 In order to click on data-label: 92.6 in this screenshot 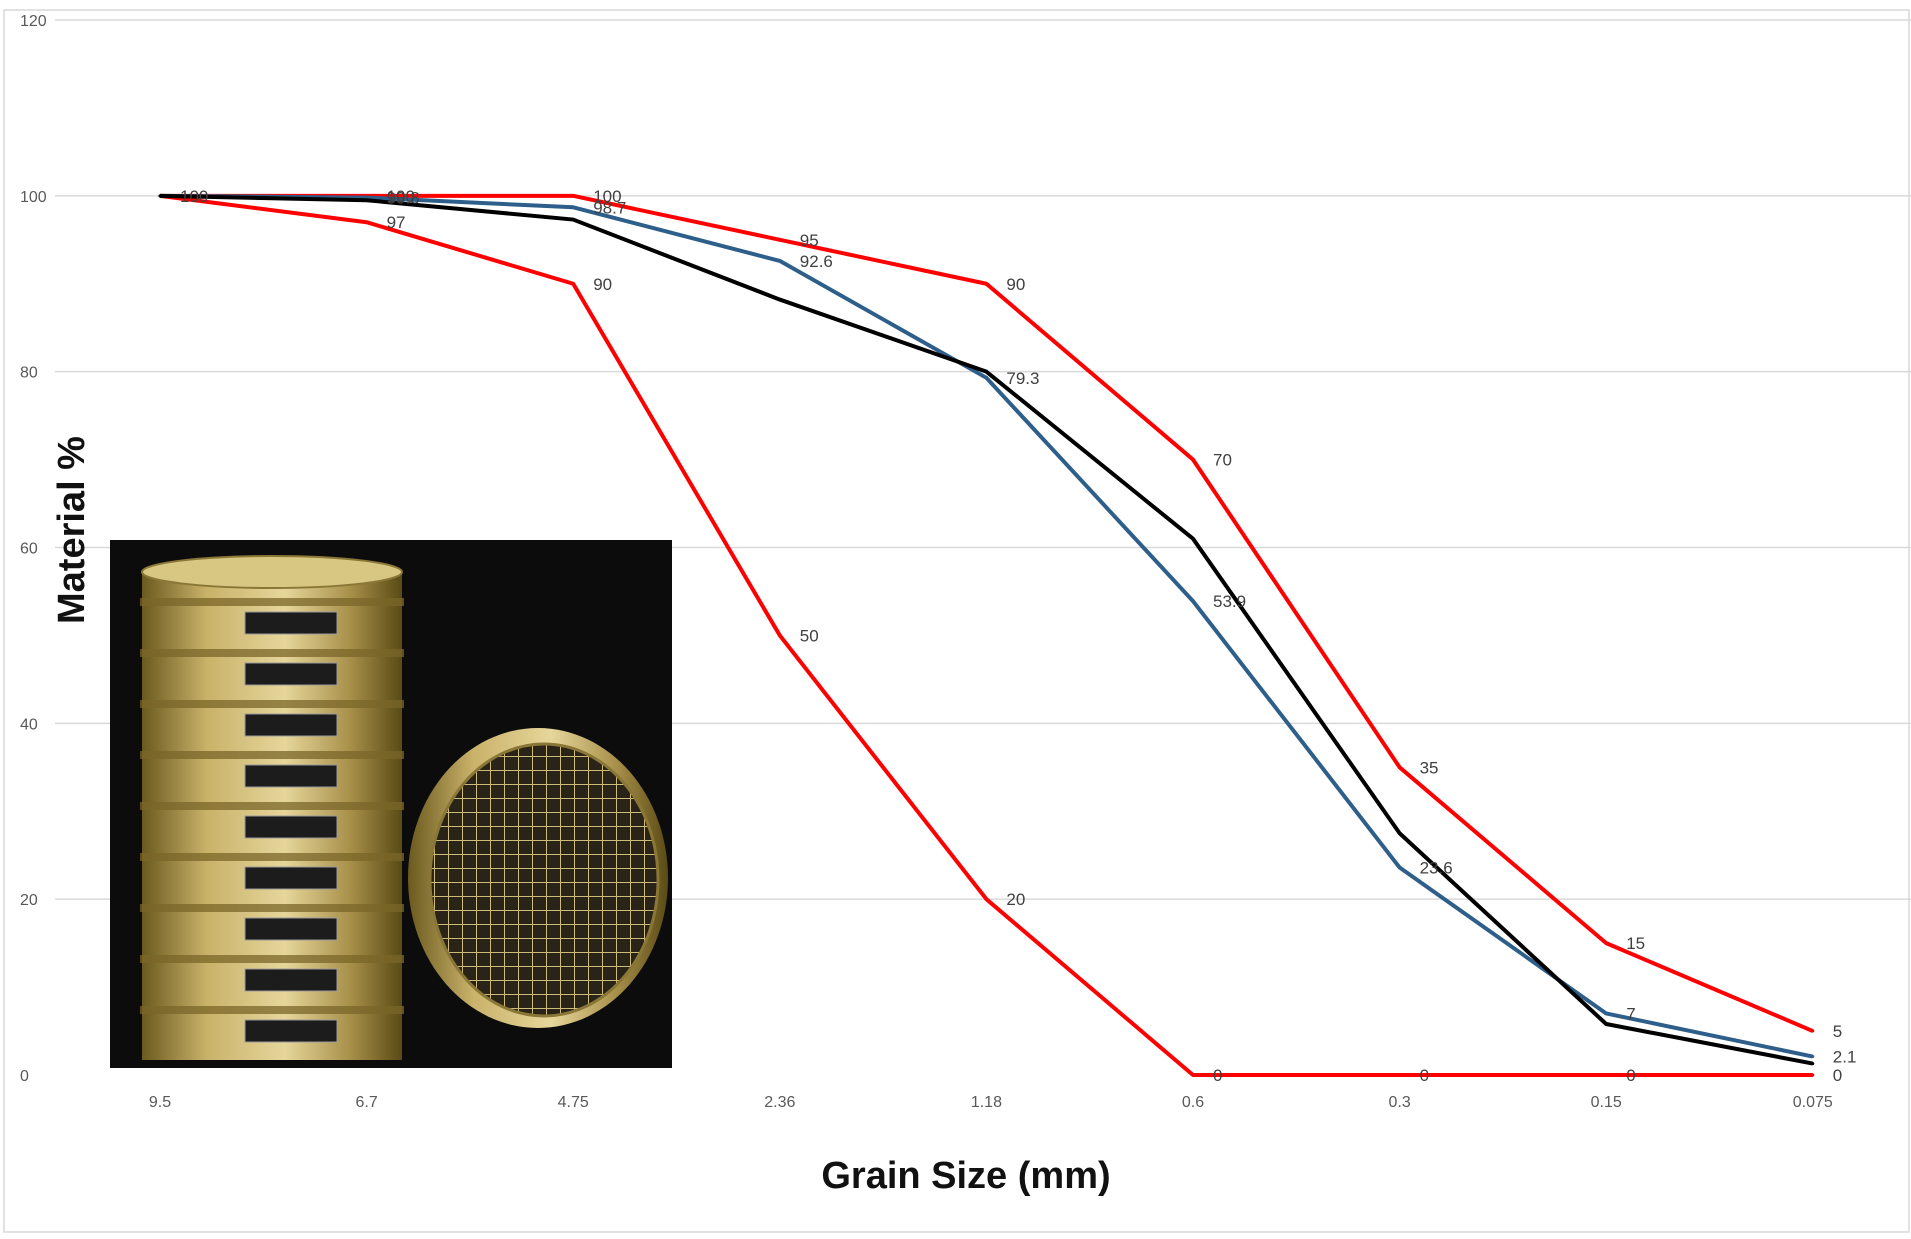, I will do `click(816, 261)`.